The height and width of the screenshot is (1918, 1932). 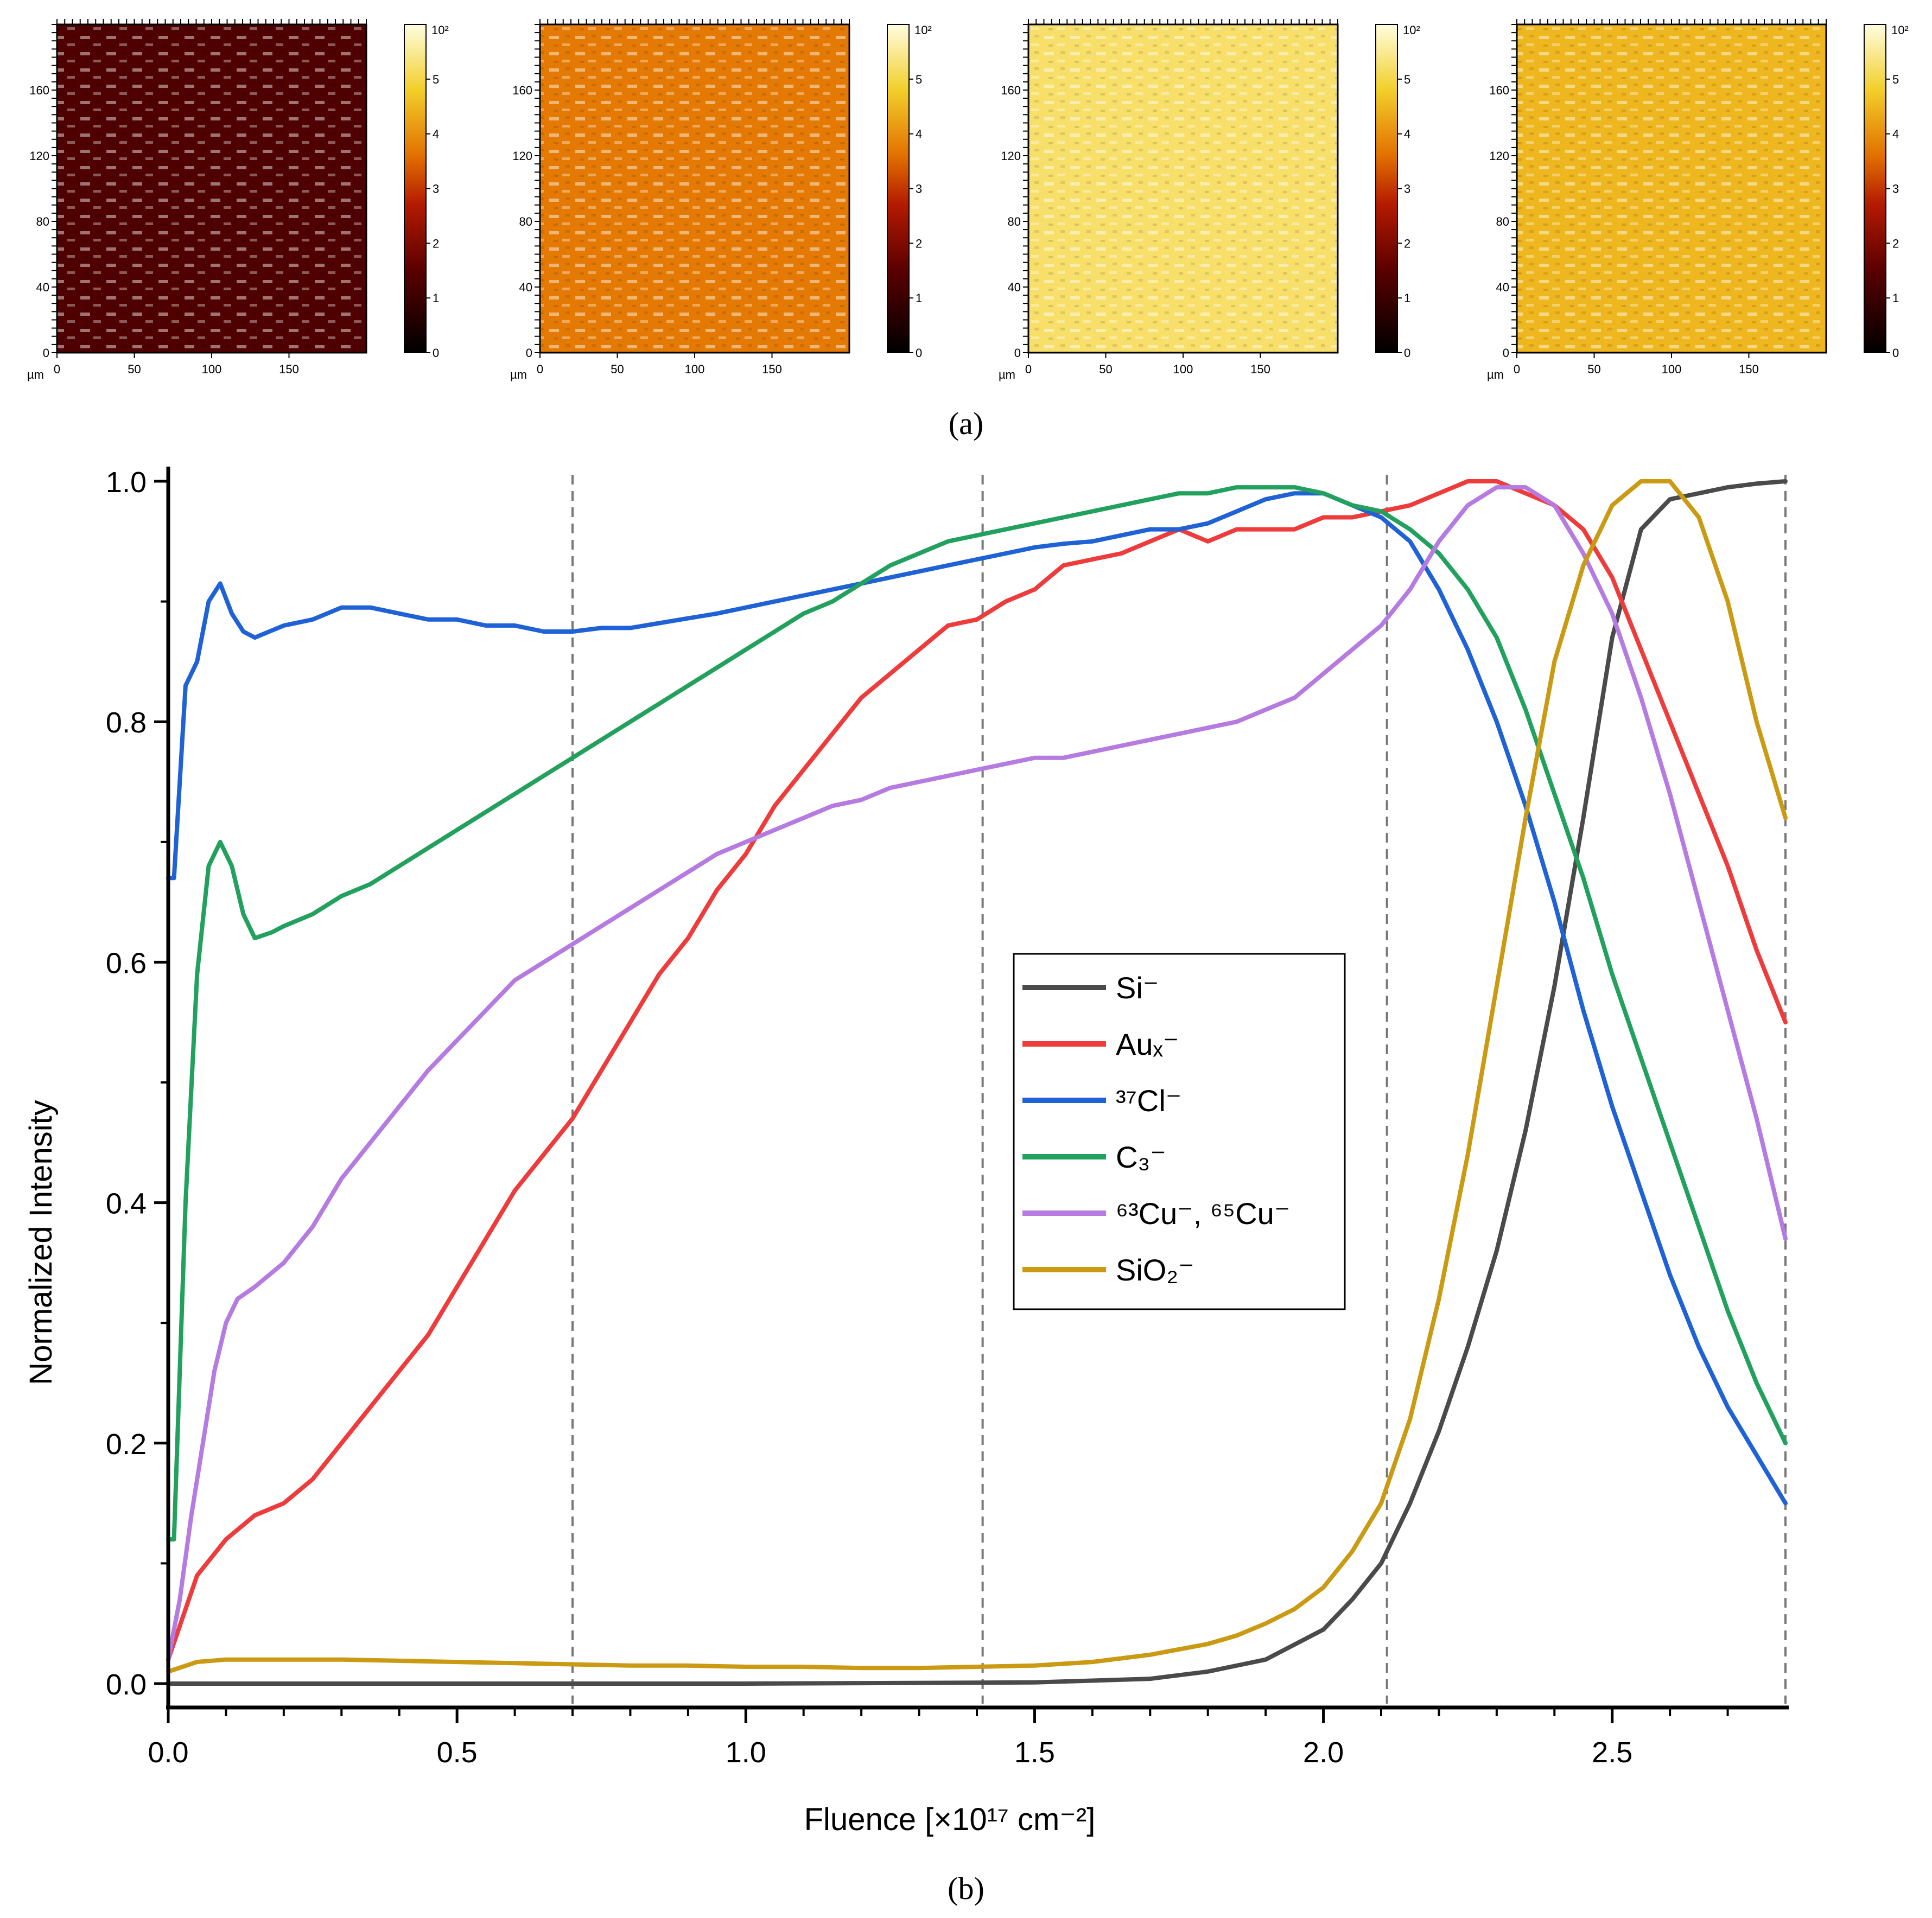 I want to click on y-axis-label: Normalized Intensity, so click(x=41, y=1243).